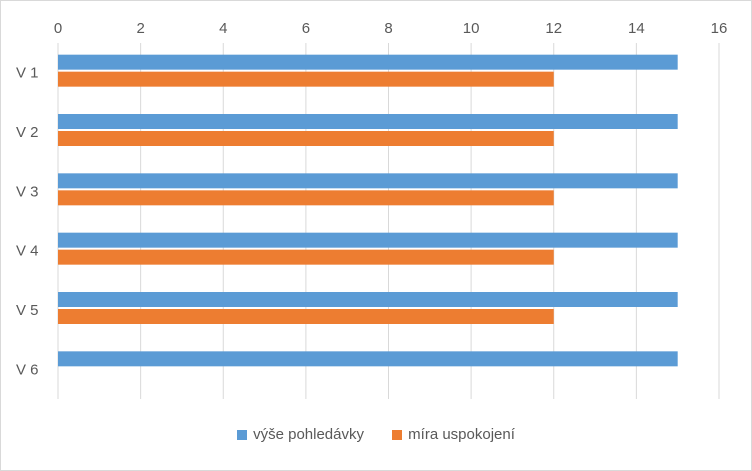 This screenshot has height=471, width=752. What do you see at coordinates (461, 434) in the screenshot?
I see `legend-label-series-2: míra uspokojení` at bounding box center [461, 434].